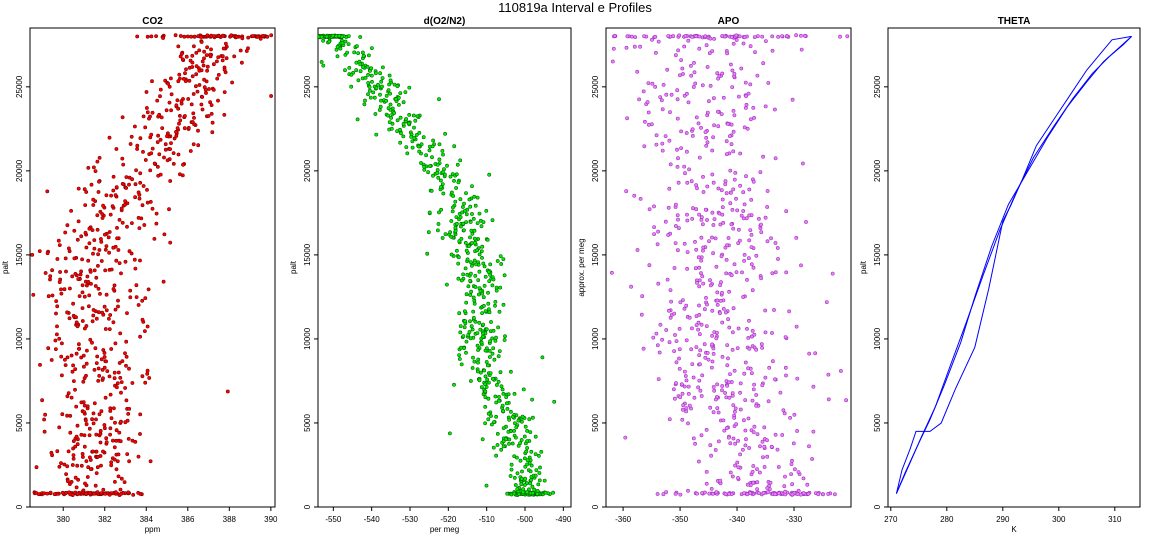 The height and width of the screenshot is (550, 1150). I want to click on o2n2-x-tick-label: -500, so click(525, 519).